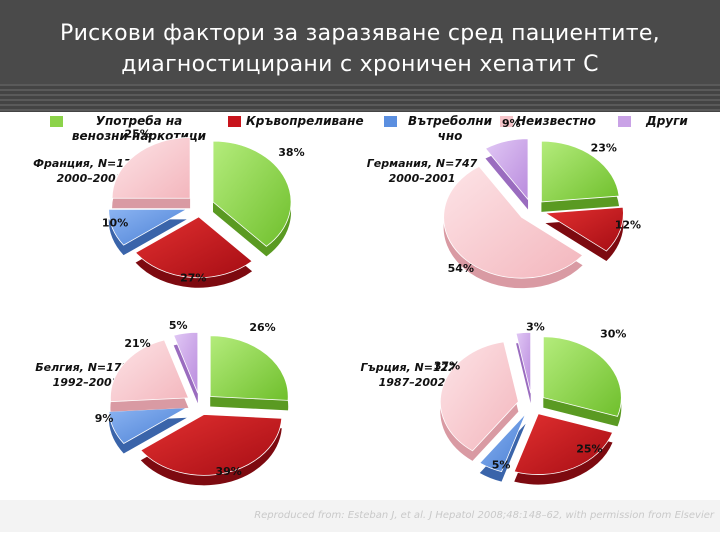 This screenshot has width=720, height=540. Describe the element at coordinates (422, 171) in the screenshot. I see `pie-label-germany: Германия, N=747 2000–2001` at that location.